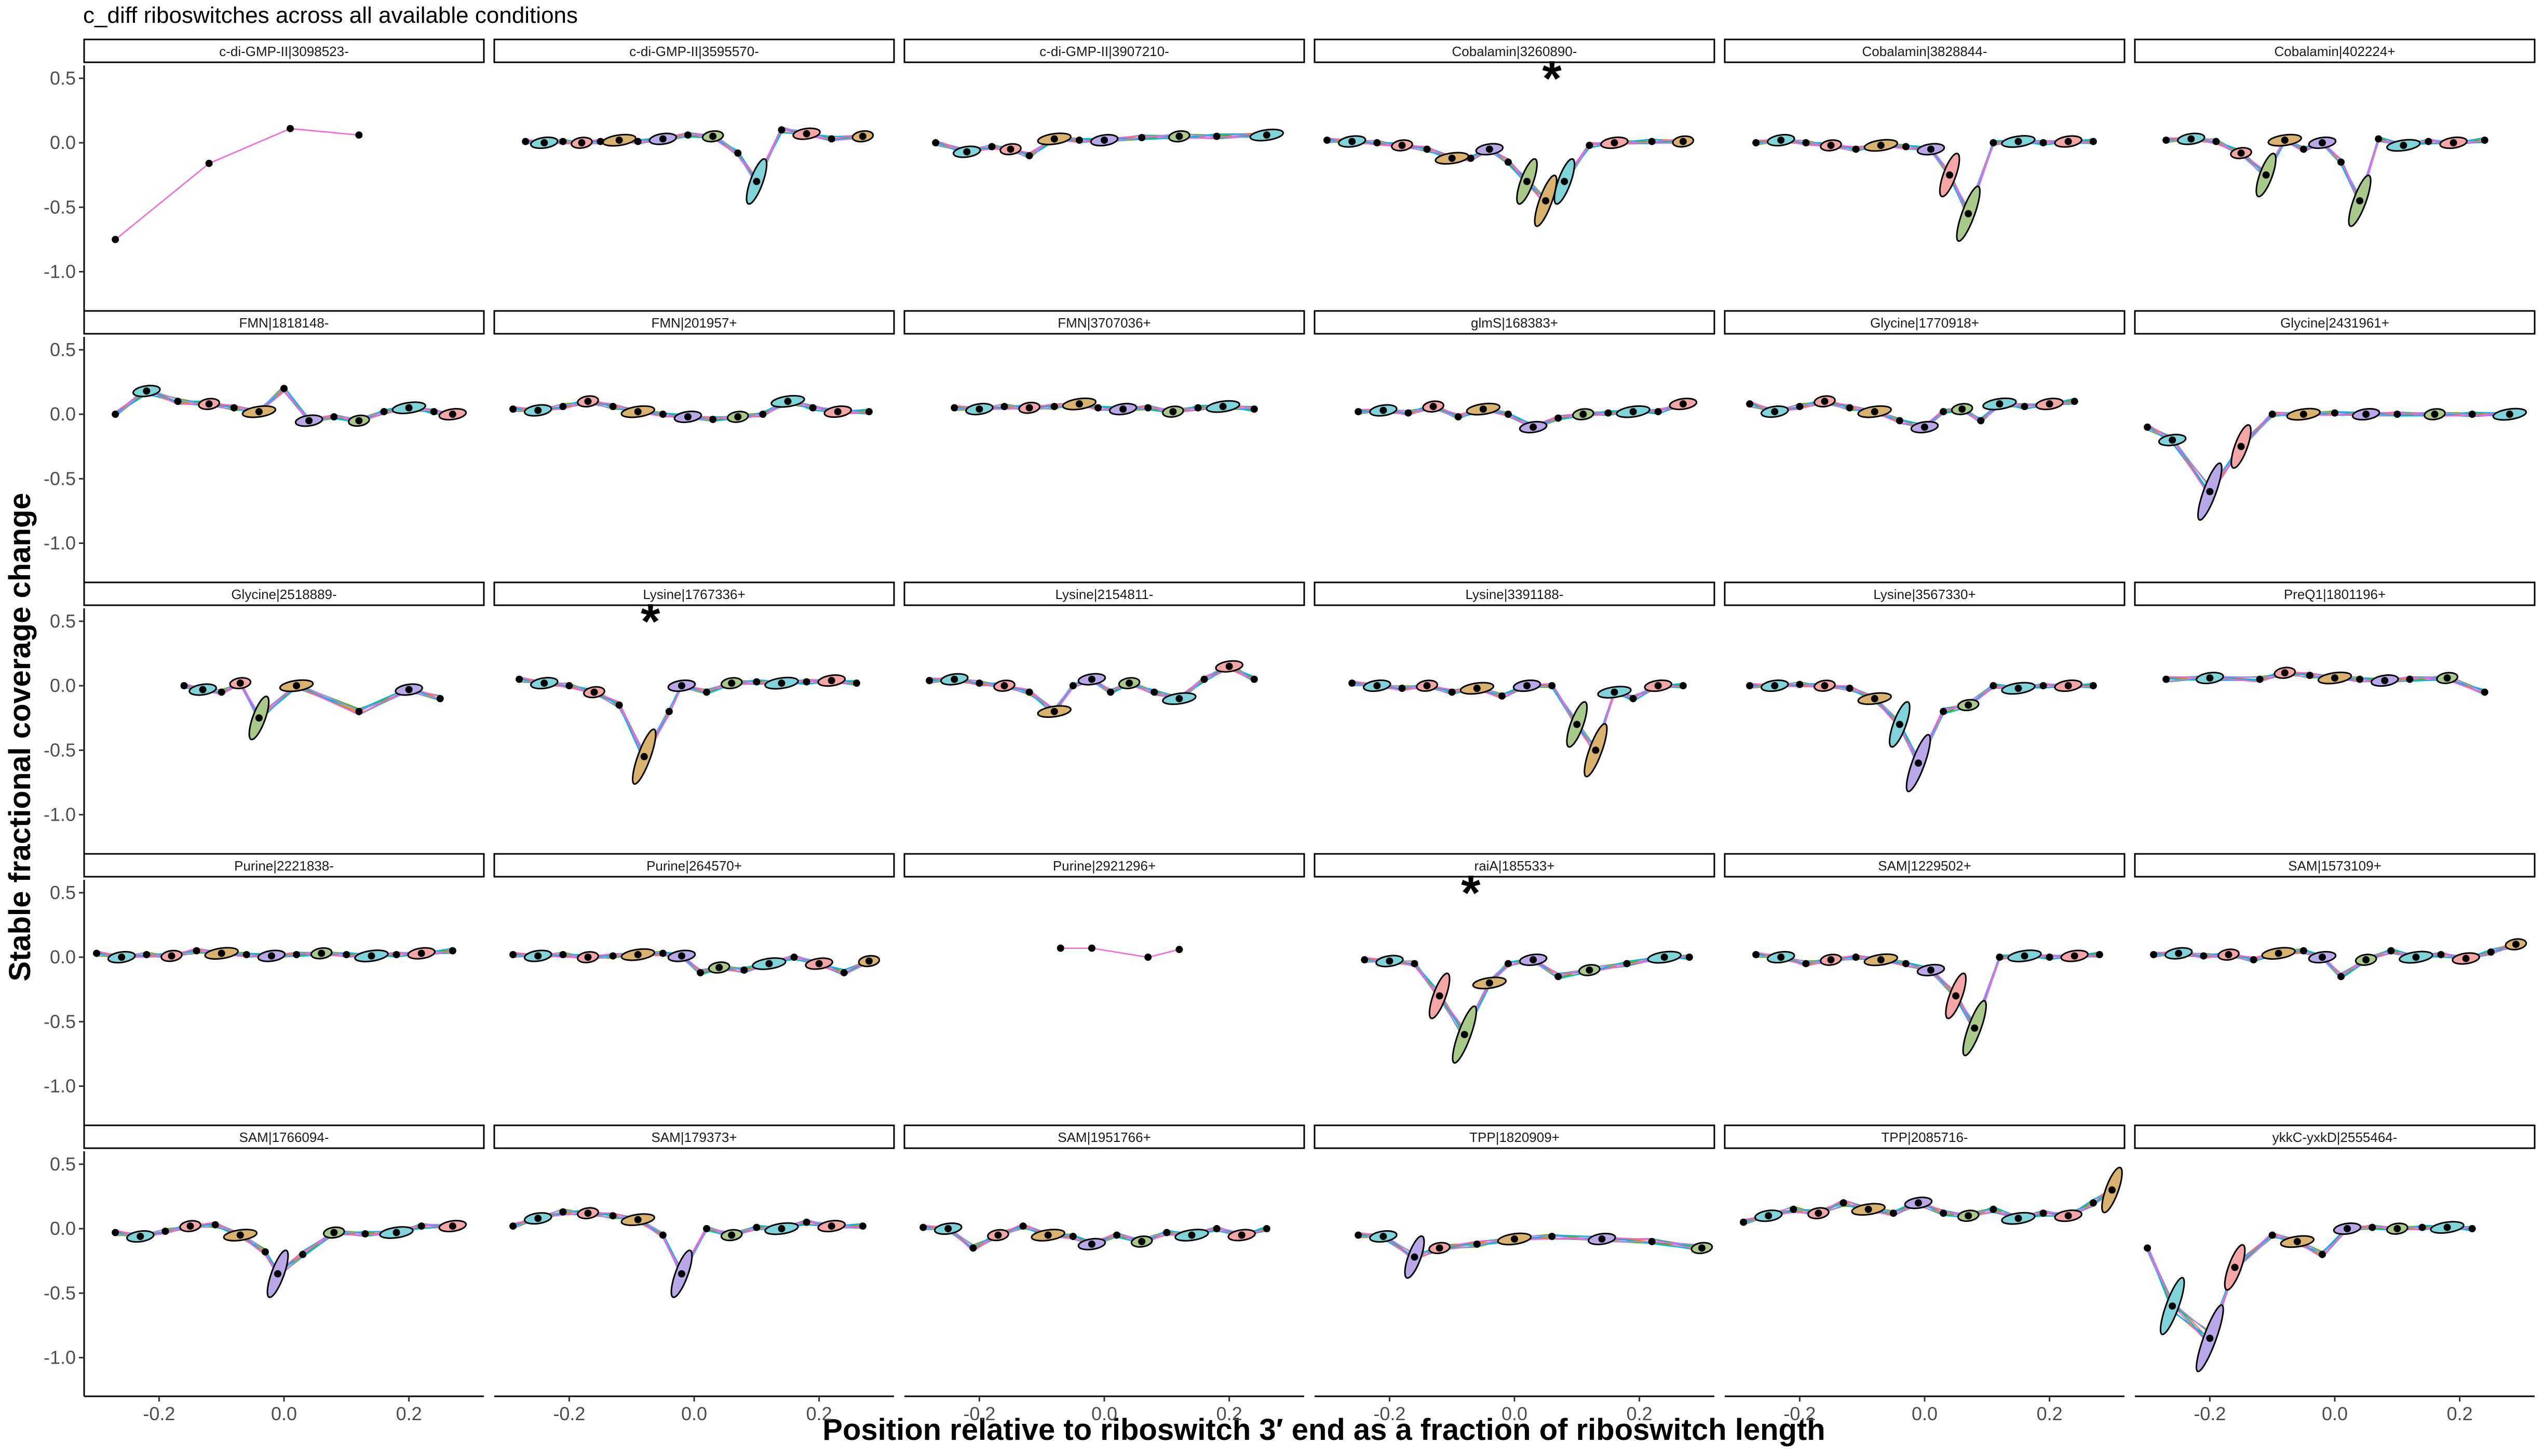 The height and width of the screenshot is (1456, 2544). I want to click on facet-panel: Lysine|1767336+*, so click(694, 683).